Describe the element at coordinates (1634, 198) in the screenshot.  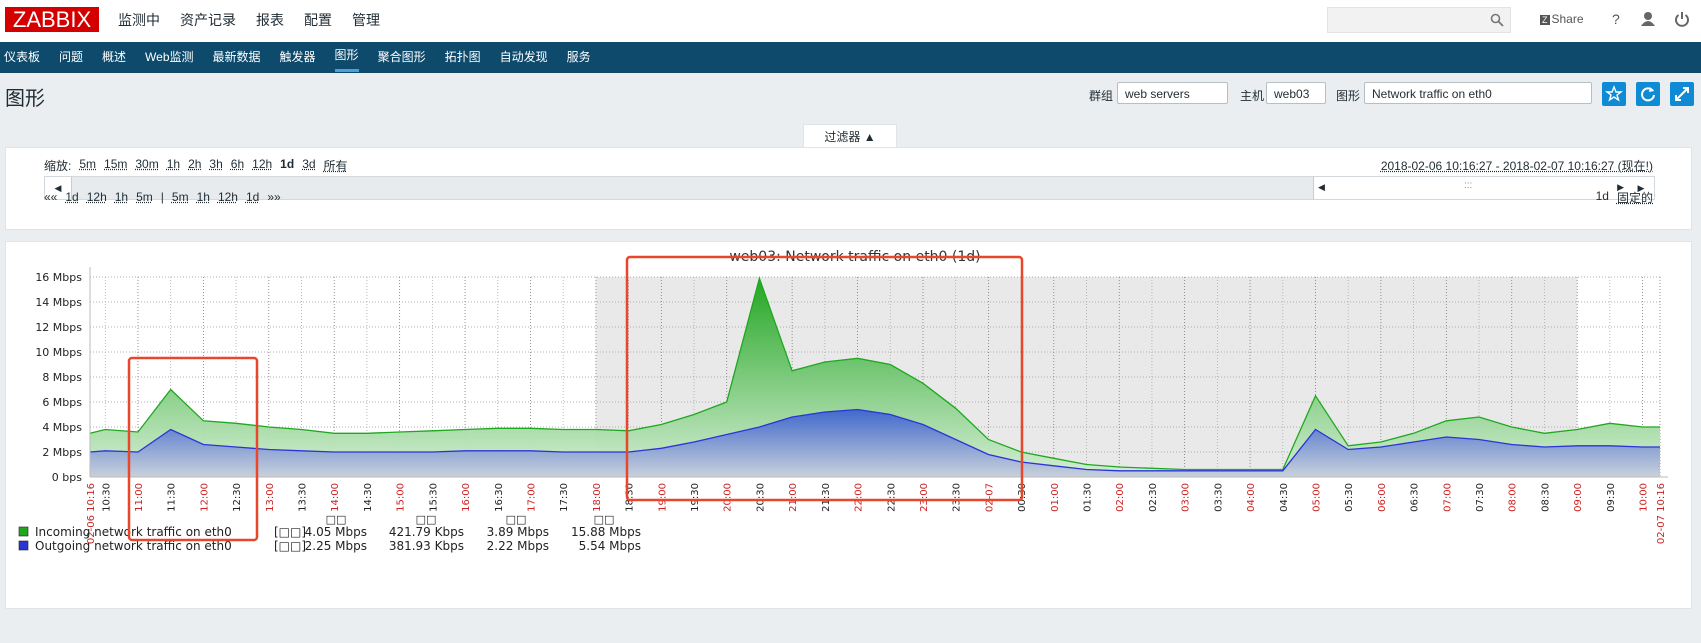
I see `fixed-toggle: 固定的` at that location.